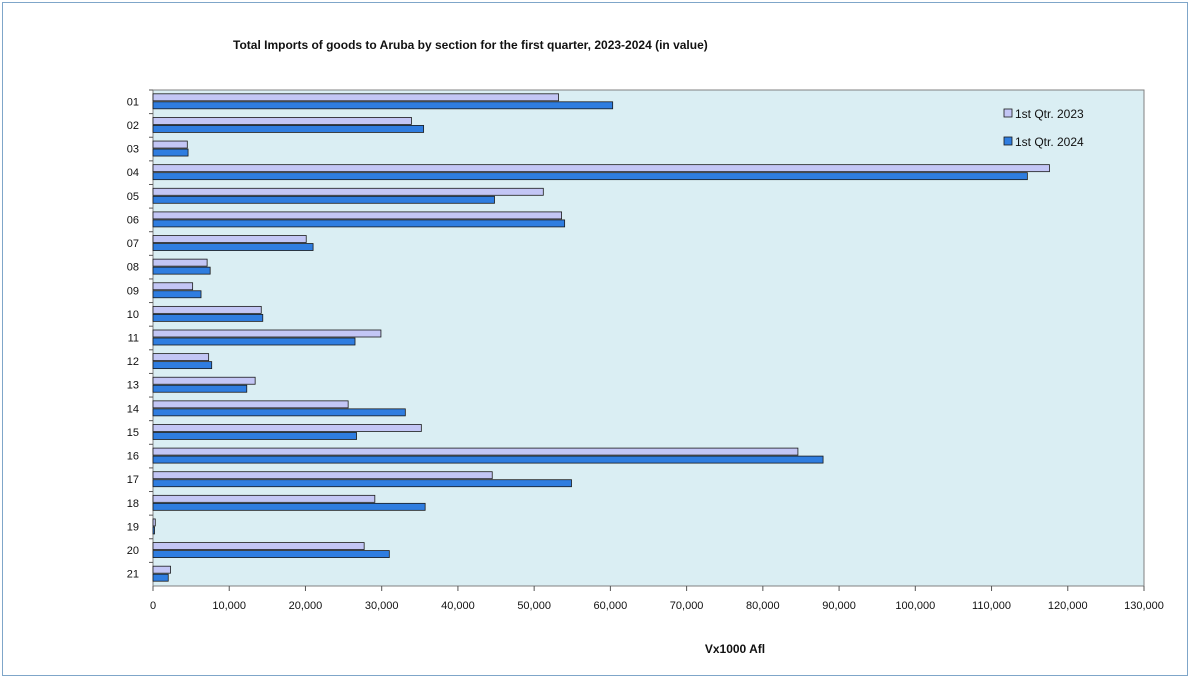 Image resolution: width=1192 pixels, height=680 pixels. What do you see at coordinates (1043, 128) in the screenshot?
I see `legend: 1st Qtr. 2023 1st Qtr. 2024` at bounding box center [1043, 128].